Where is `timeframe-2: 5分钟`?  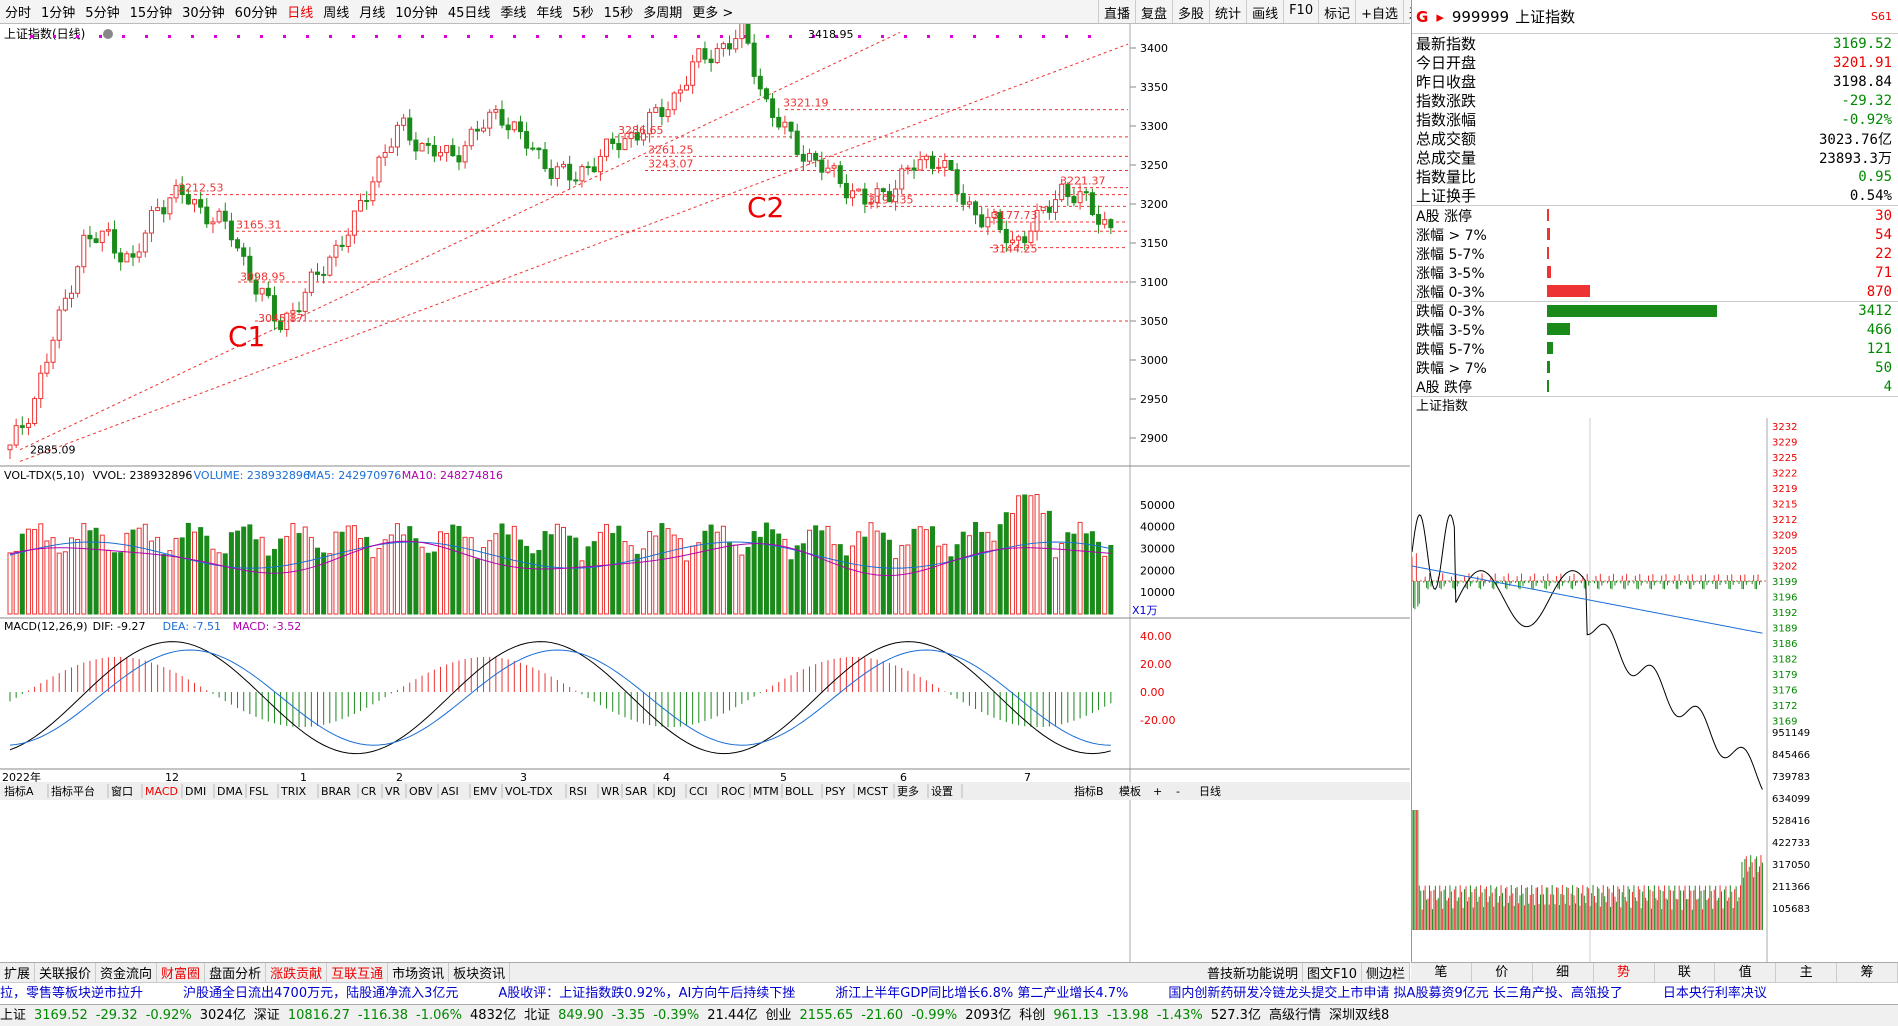
timeframe-2: 5分钟 is located at coordinates (102, 13).